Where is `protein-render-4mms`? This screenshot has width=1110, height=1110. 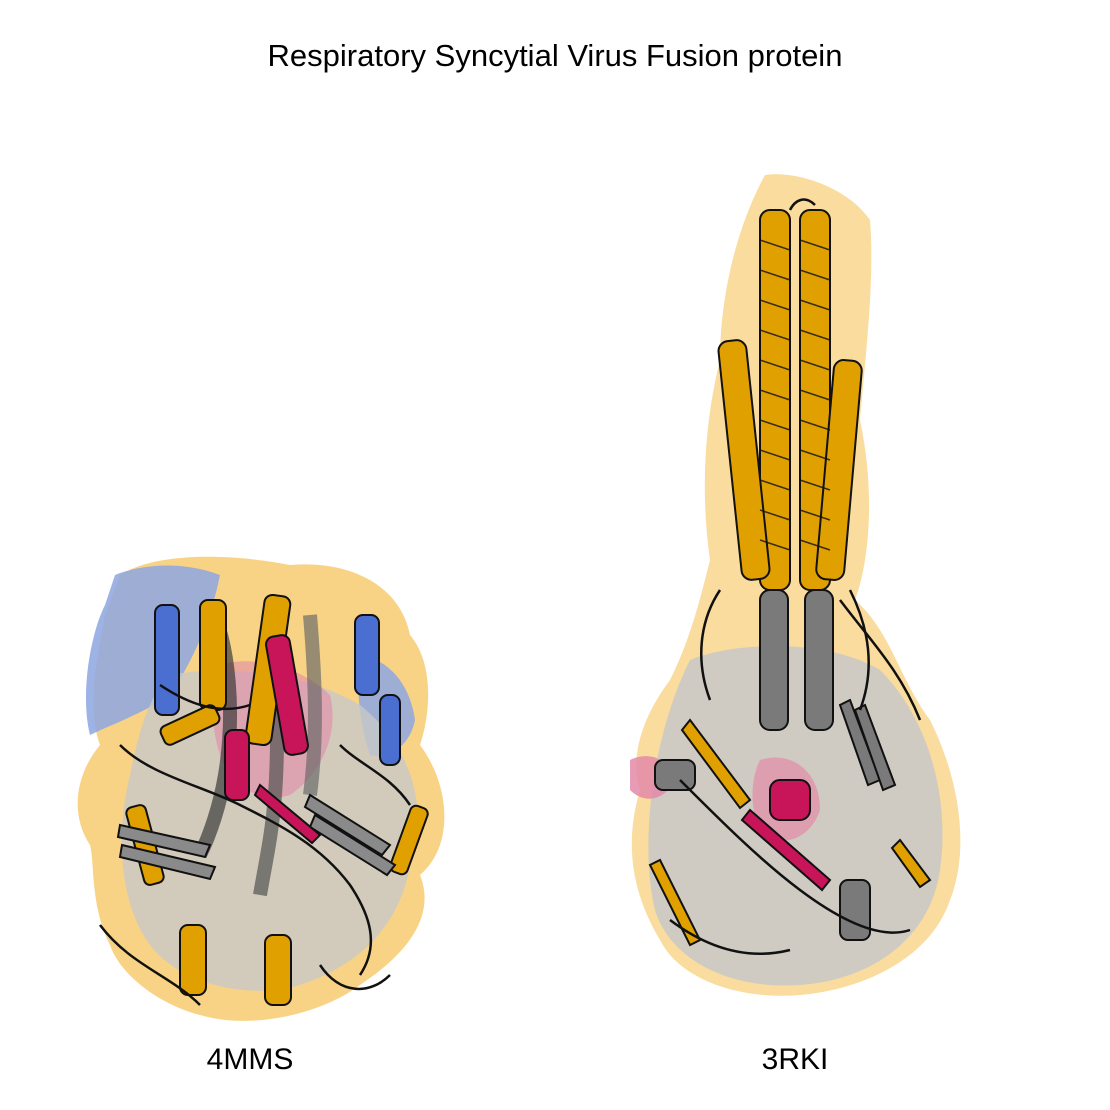 protein-render-4mms is located at coordinates (261, 788).